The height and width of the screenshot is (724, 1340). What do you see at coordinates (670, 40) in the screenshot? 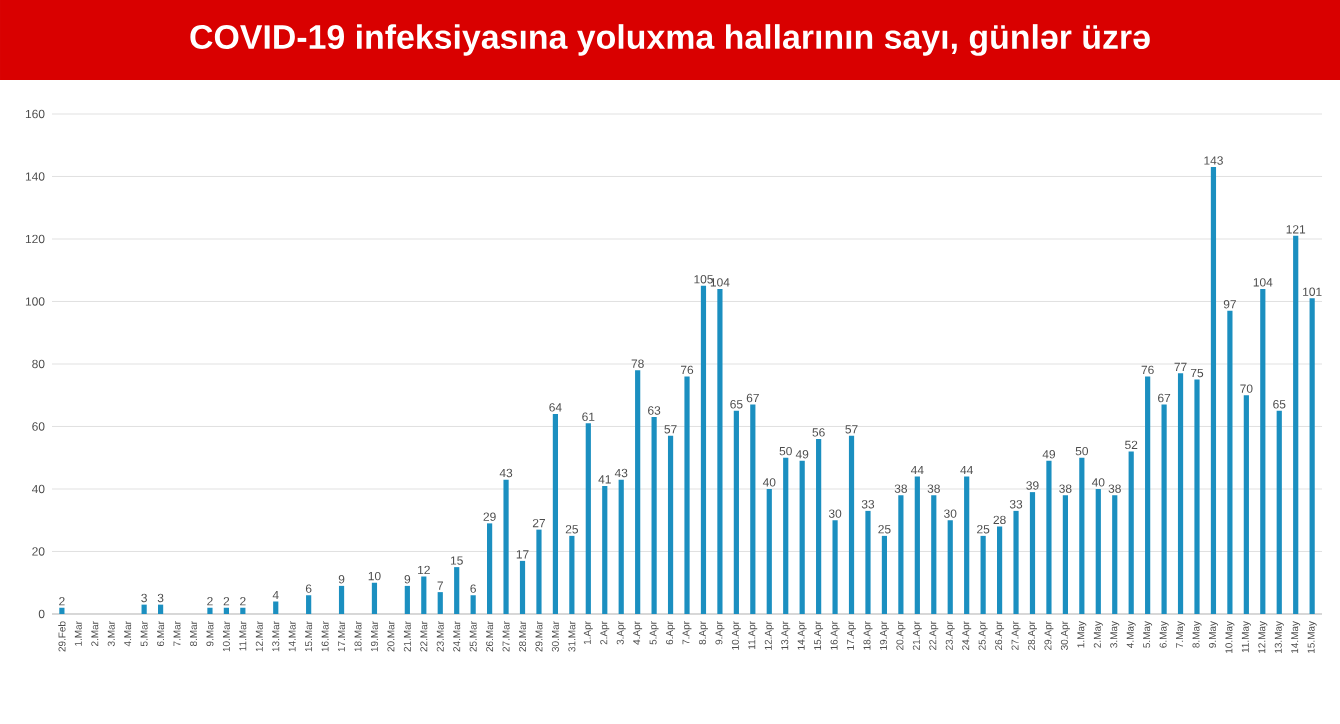
I see `chart-title: COVID-19 infeksiyasına yoluxma hallarının sayı, günlər üzrə` at bounding box center [670, 40].